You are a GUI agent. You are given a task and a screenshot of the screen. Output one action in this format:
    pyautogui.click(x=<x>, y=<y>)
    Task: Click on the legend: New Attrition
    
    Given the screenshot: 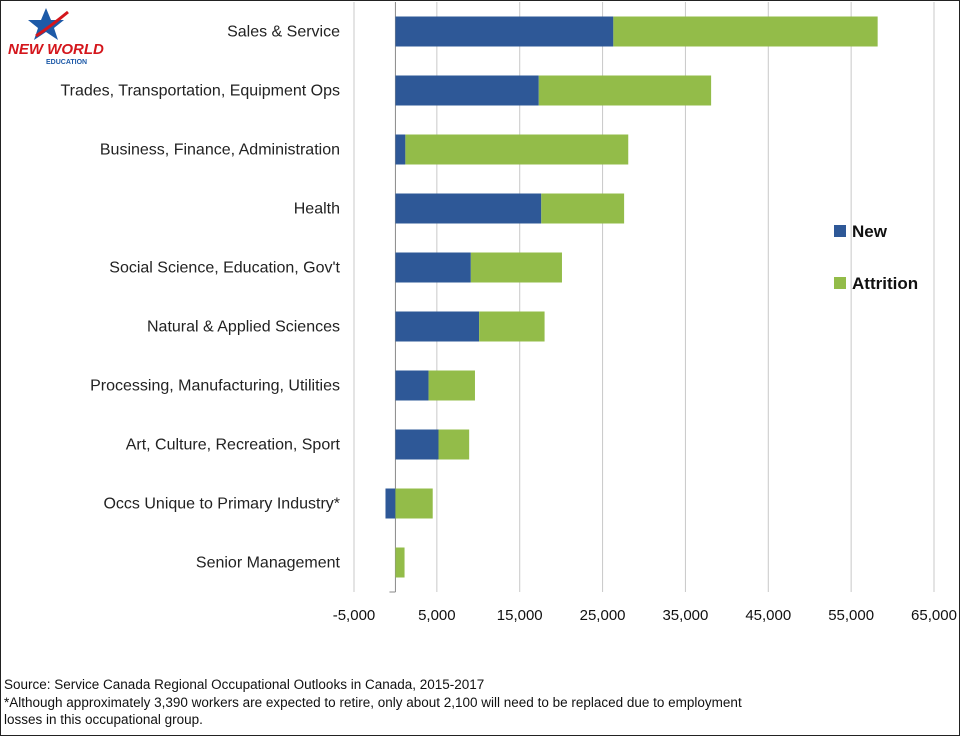 What is the action you would take?
    pyautogui.click(x=876, y=257)
    